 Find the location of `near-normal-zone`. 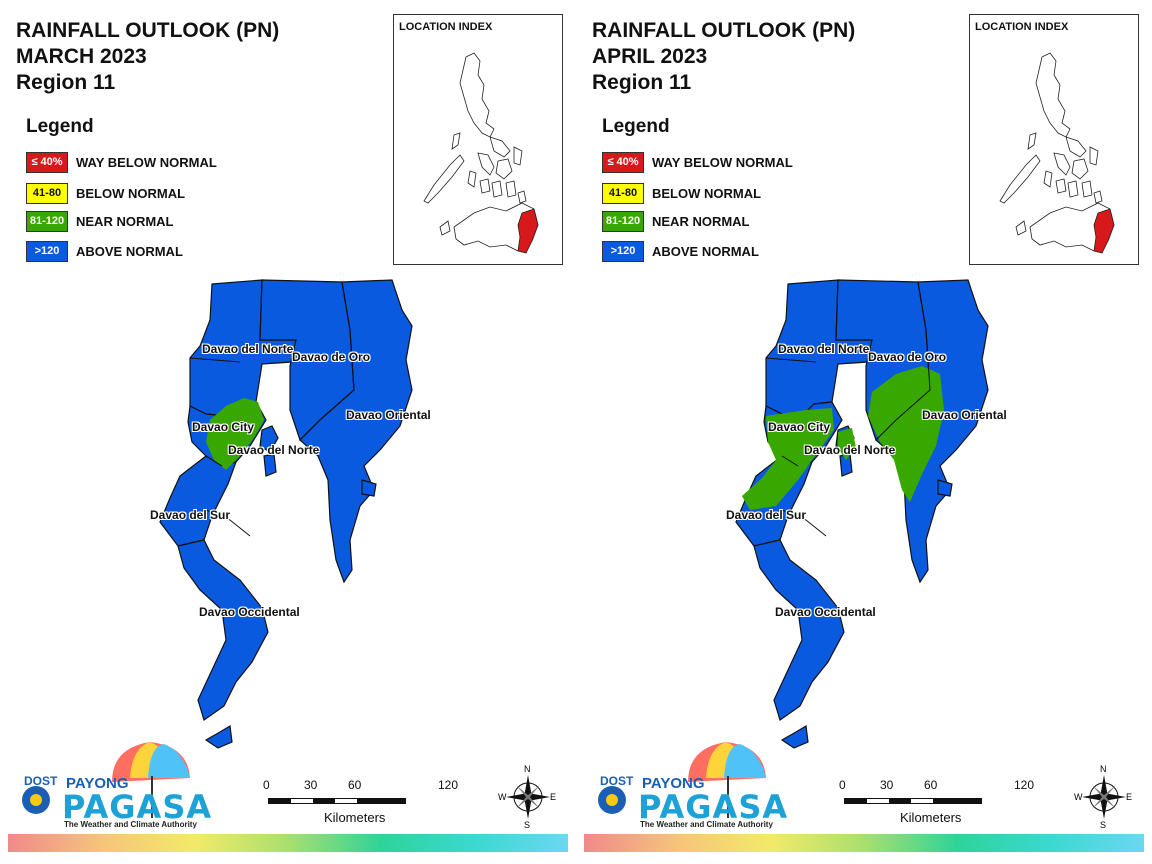

near-normal-zone is located at coordinates (235, 434).